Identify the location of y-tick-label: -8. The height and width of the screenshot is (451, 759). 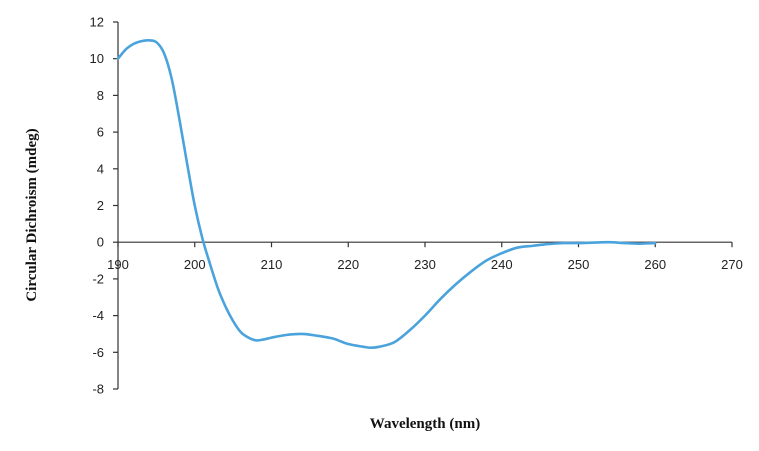
(98, 389).